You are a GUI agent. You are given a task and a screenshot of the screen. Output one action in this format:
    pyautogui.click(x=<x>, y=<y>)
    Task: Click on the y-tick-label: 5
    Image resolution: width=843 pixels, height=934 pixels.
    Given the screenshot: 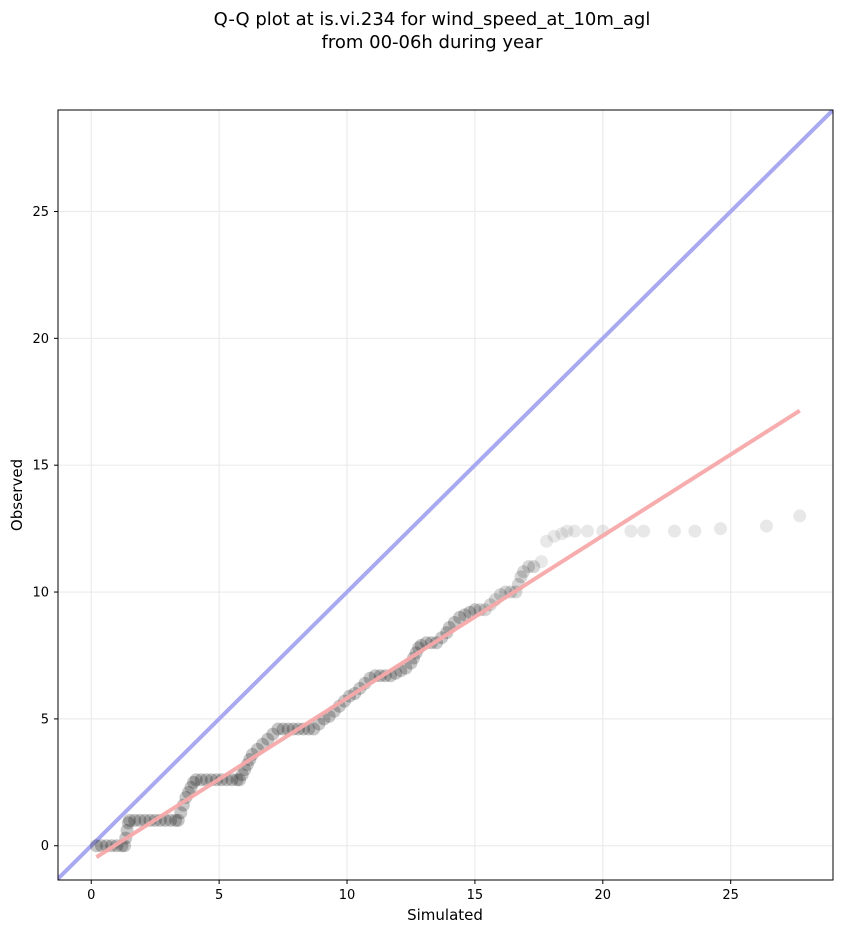 What is the action you would take?
    pyautogui.click(x=45, y=719)
    